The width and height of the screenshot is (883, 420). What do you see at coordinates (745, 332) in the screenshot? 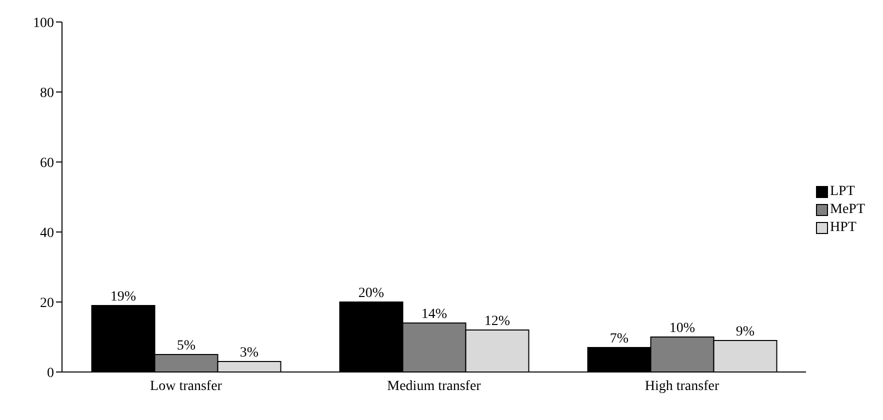
I see `data-label: 9%` at bounding box center [745, 332].